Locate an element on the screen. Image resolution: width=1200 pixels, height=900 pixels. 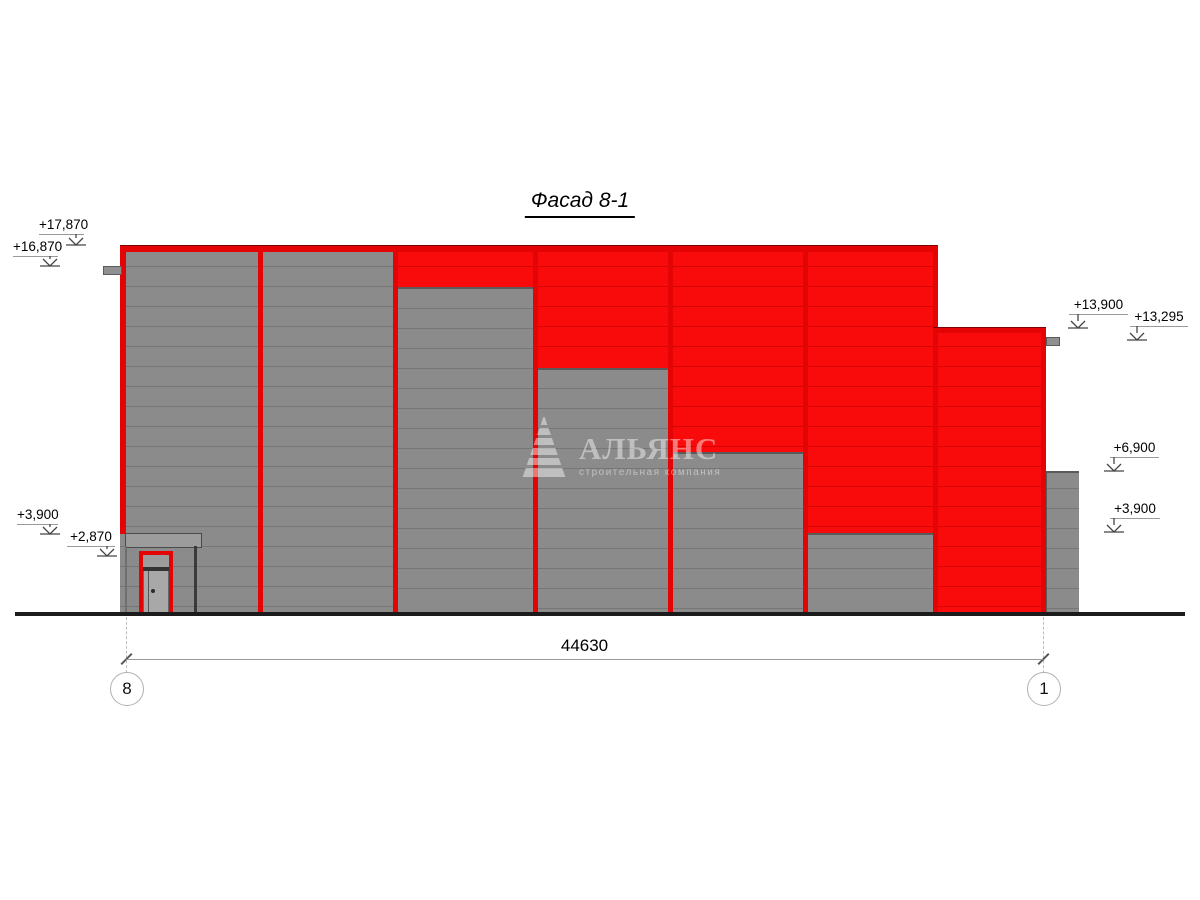
dimension-line is located at coordinates (584, 659).